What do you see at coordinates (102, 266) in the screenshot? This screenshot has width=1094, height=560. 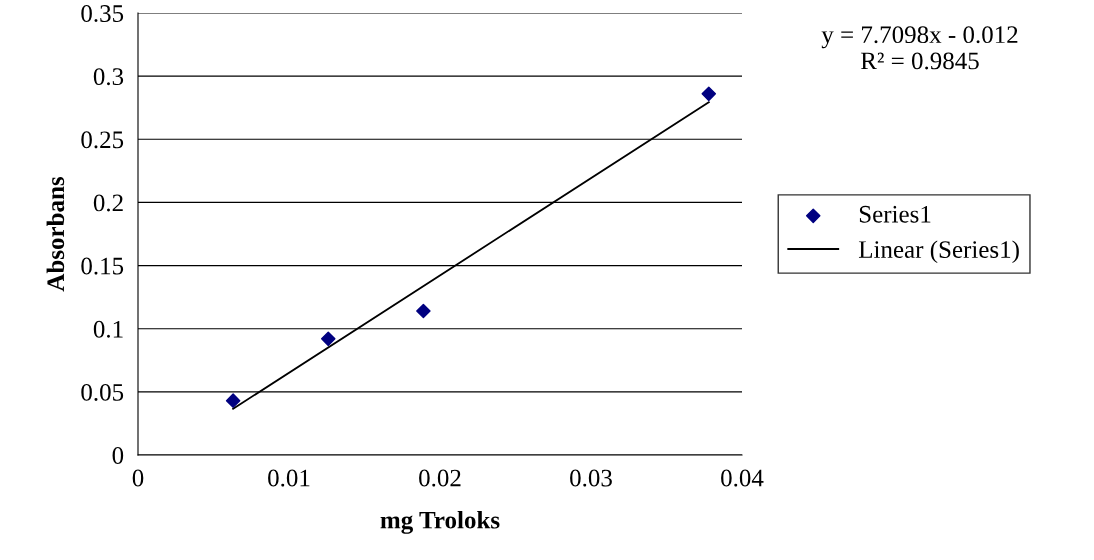 I see `y-tick-label: 0.15` at bounding box center [102, 266].